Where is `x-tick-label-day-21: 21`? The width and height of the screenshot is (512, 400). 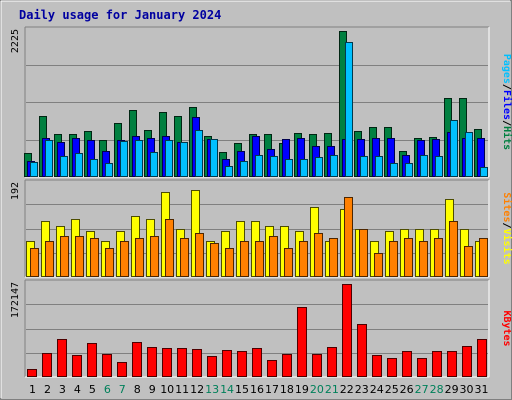
x-tick-label-day-21: 21 is located at coordinates (332, 389).